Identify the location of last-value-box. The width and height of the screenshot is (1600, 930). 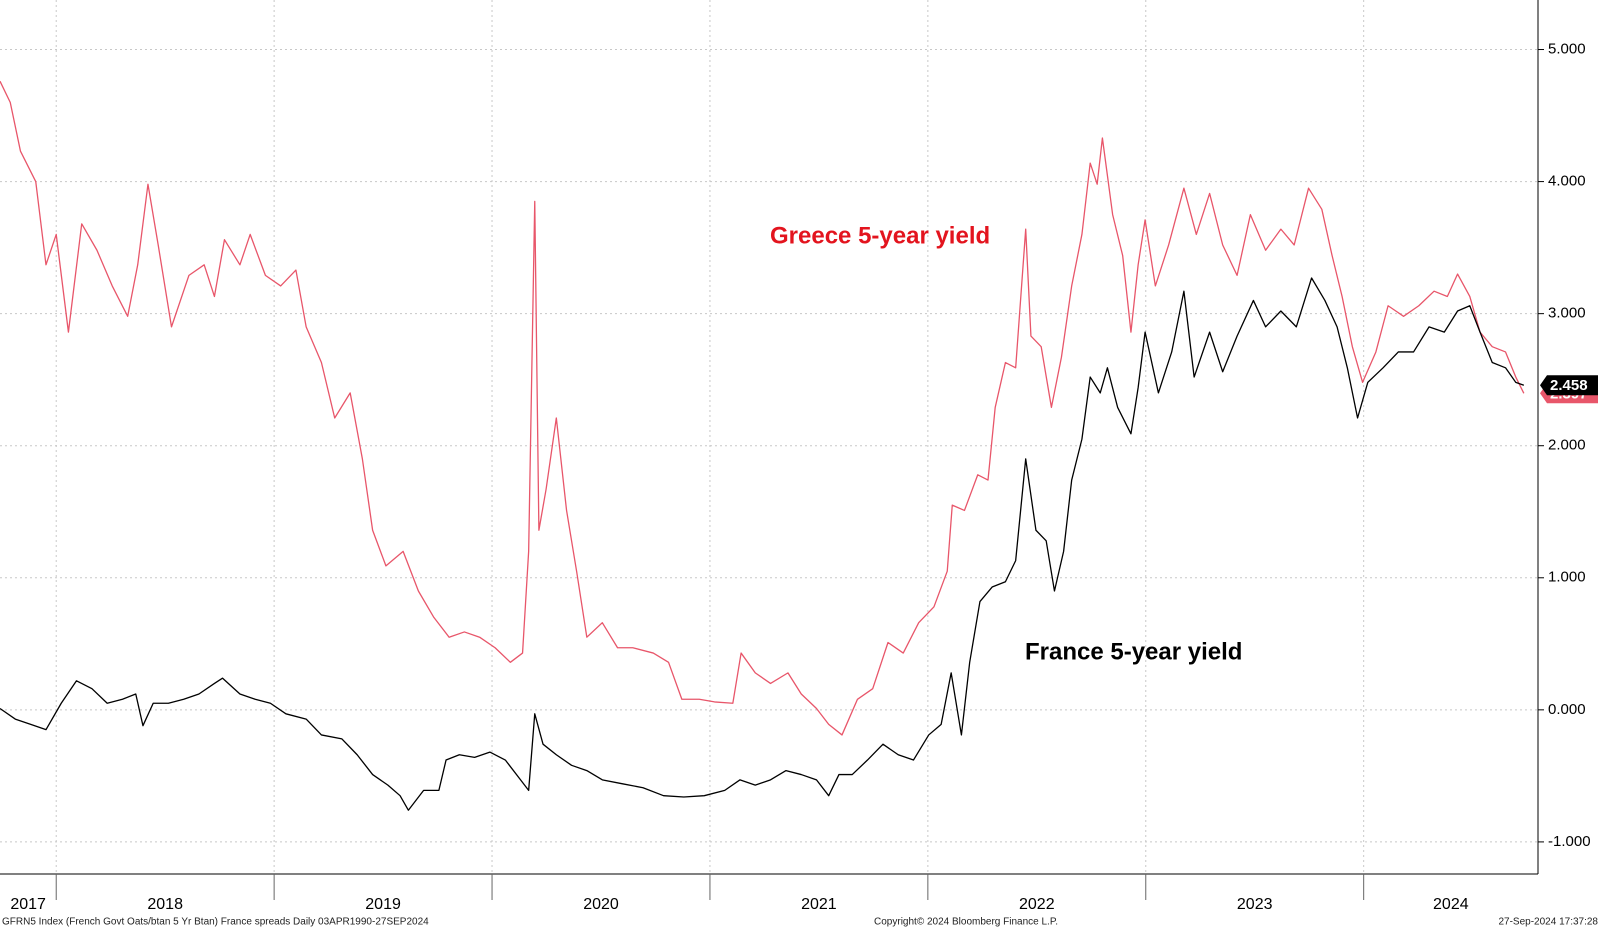
(1569, 385).